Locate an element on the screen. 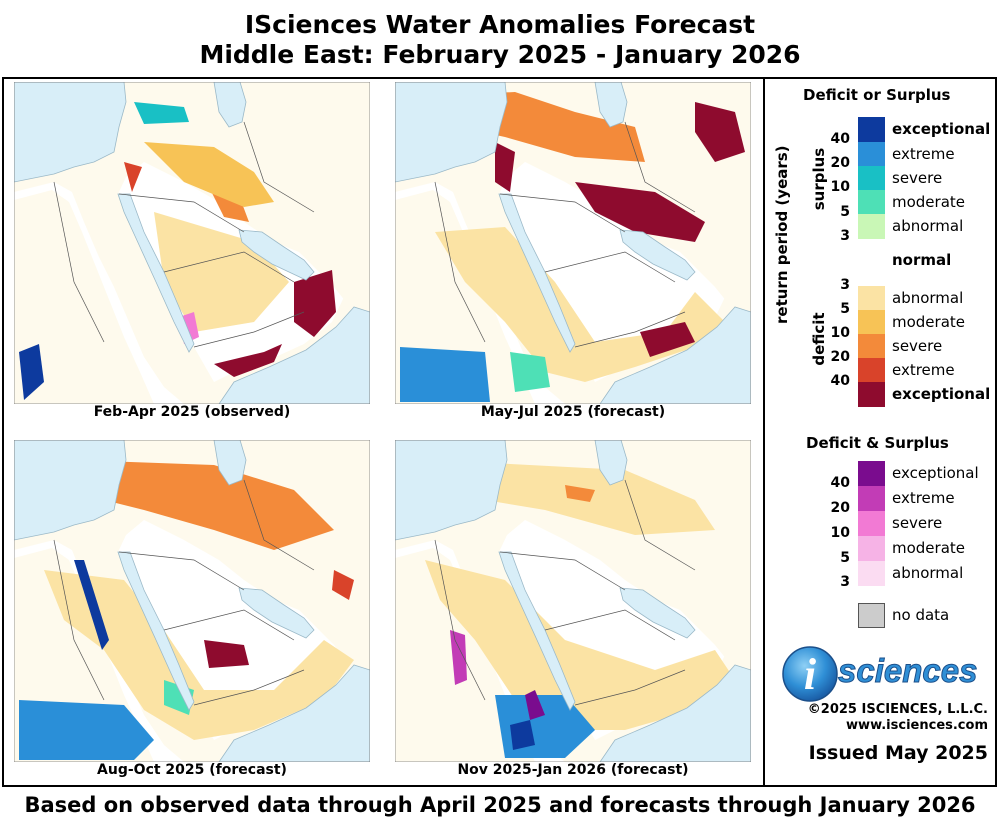 This screenshot has height=827, width=1000. legend-swatch-surplus-moderate is located at coordinates (871, 202).